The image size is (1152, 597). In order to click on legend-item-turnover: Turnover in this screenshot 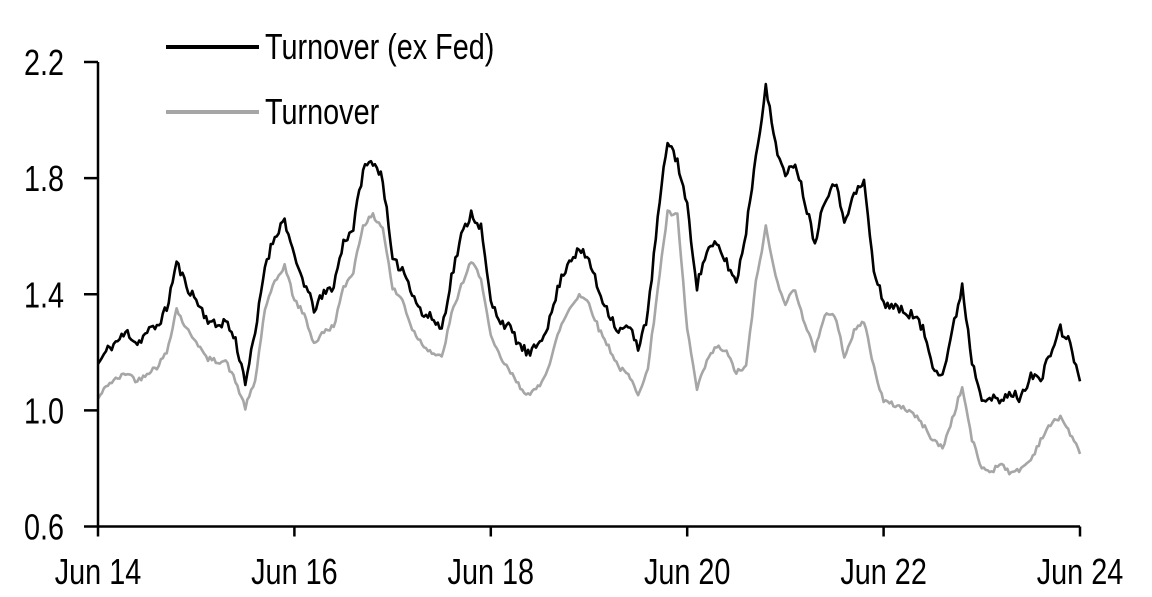, I will do `click(359, 112)`.